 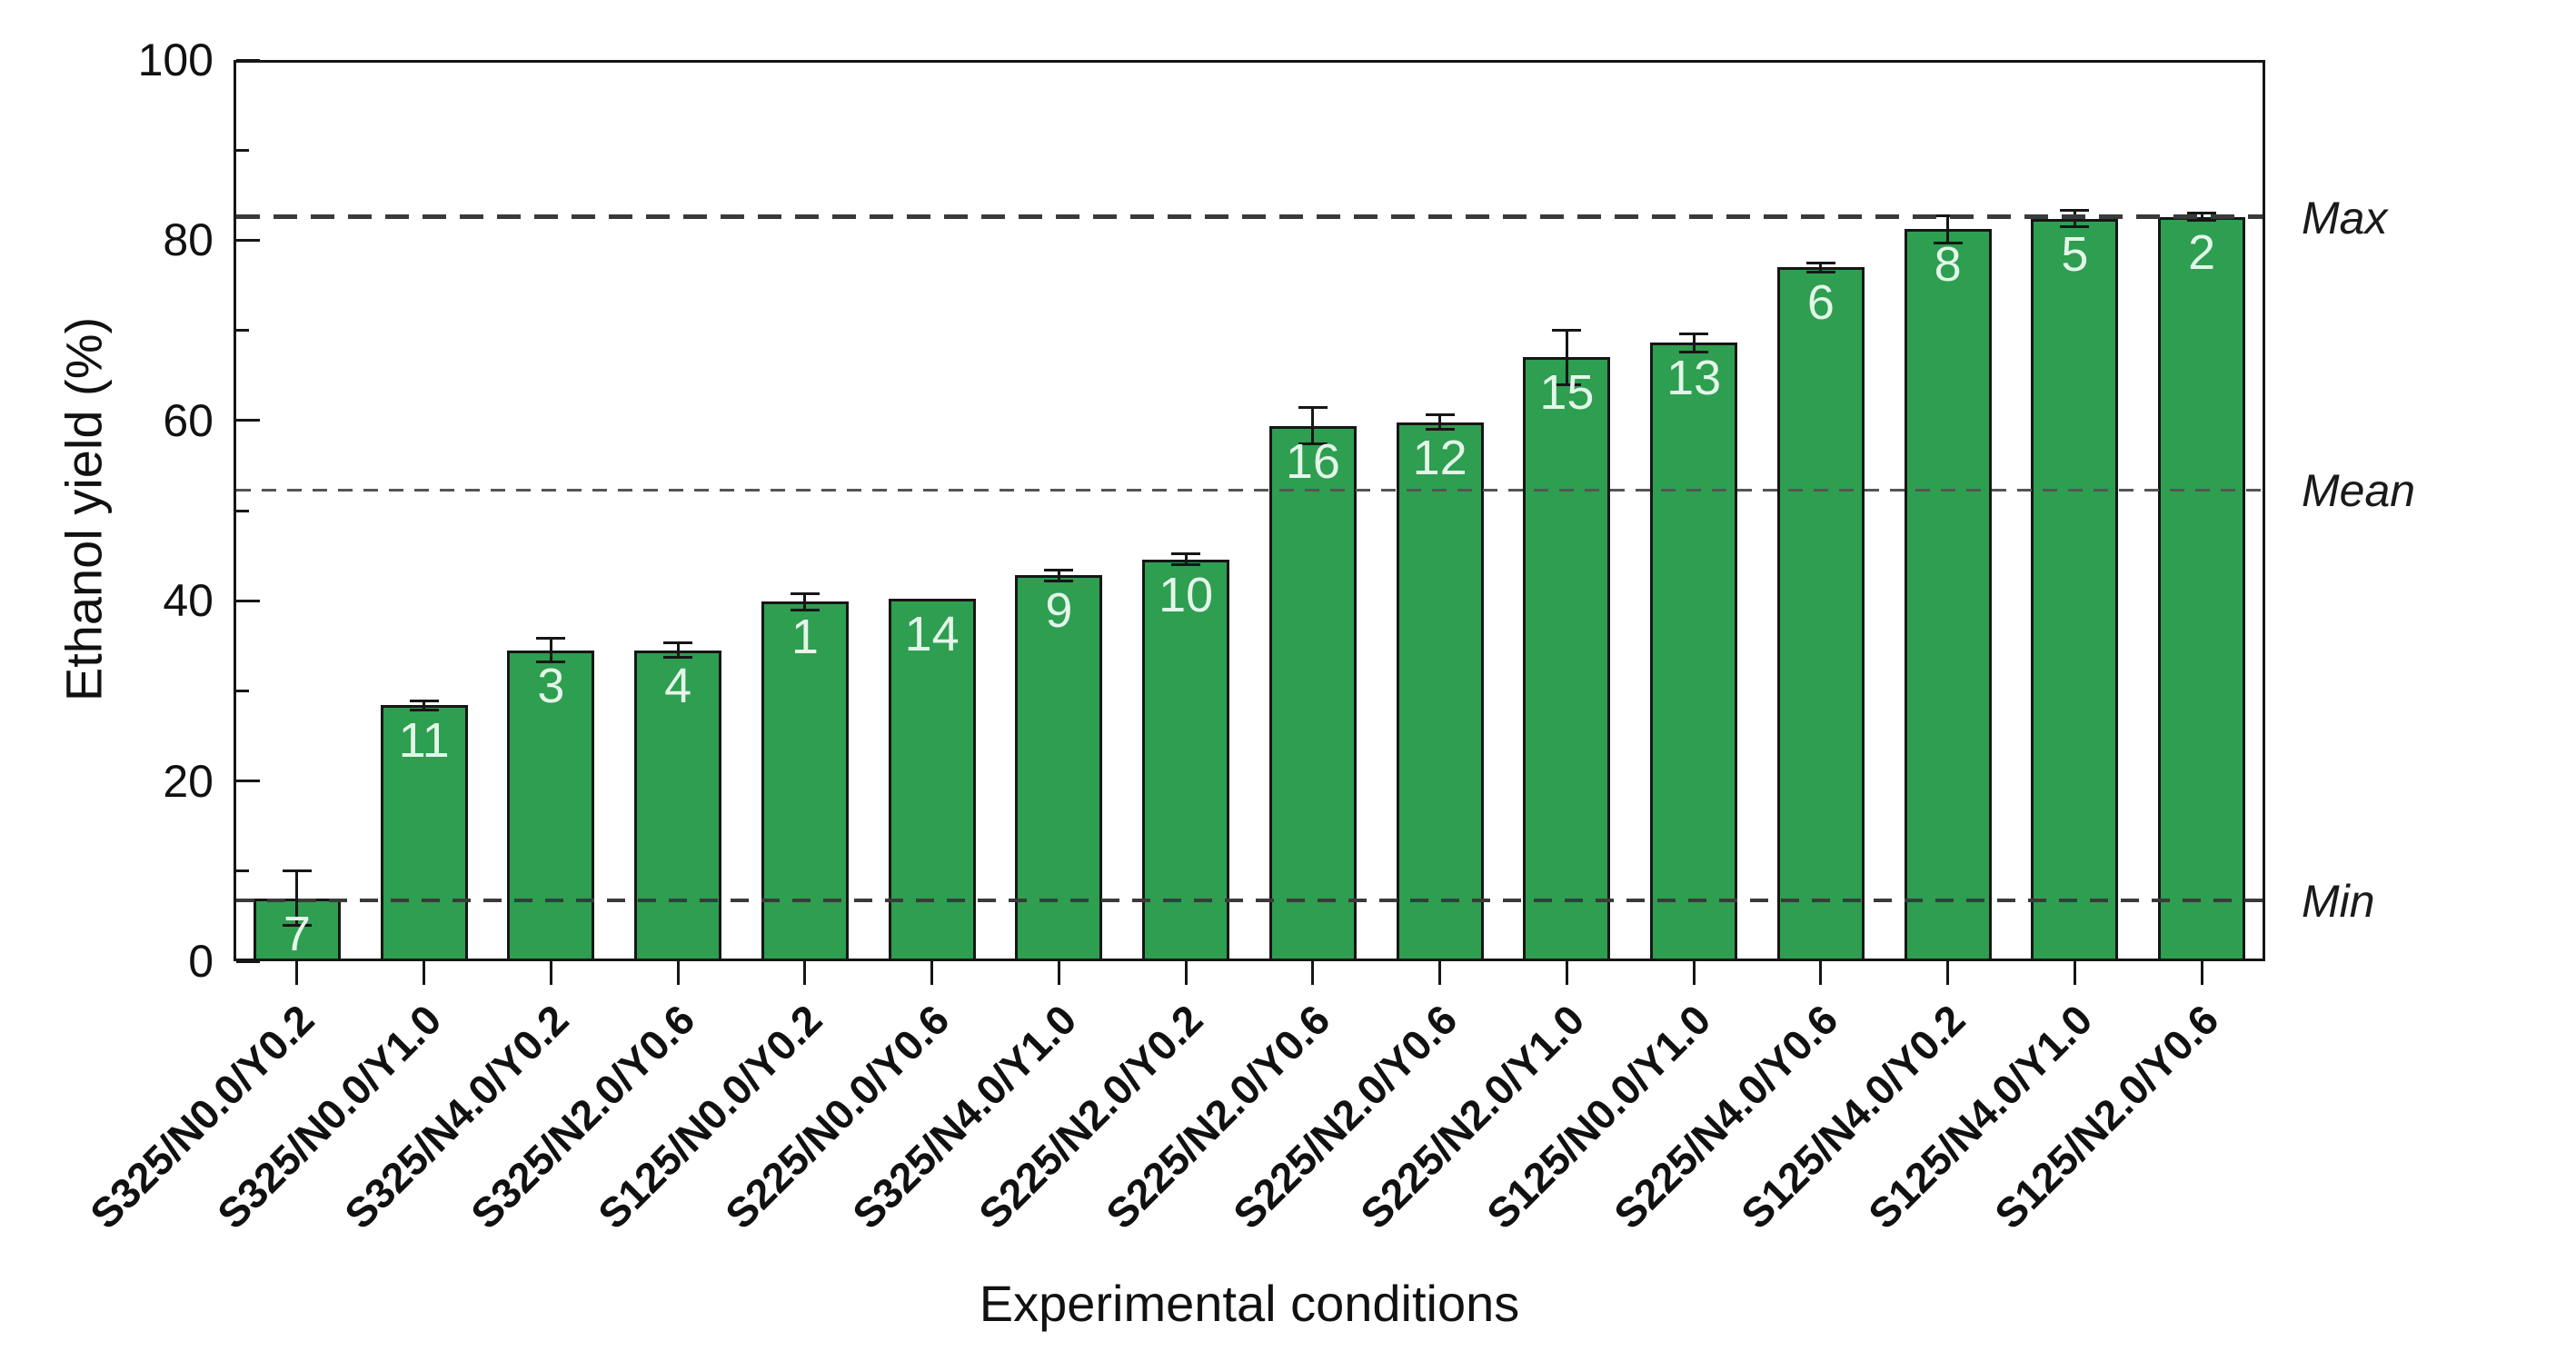 What do you see at coordinates (189, 601) in the screenshot?
I see `y-tick-label: 40` at bounding box center [189, 601].